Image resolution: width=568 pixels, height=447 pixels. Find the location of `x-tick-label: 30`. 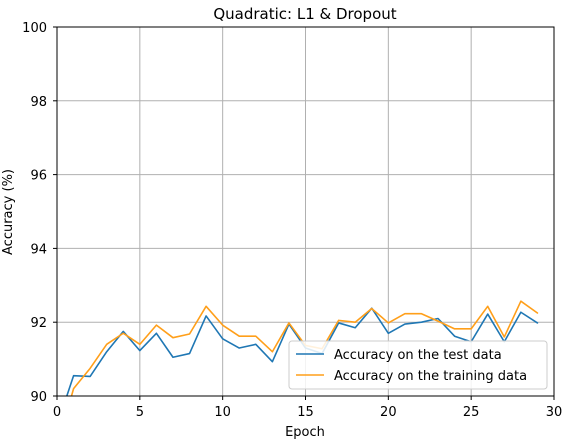

x-tick-label: 30 is located at coordinates (554, 412).